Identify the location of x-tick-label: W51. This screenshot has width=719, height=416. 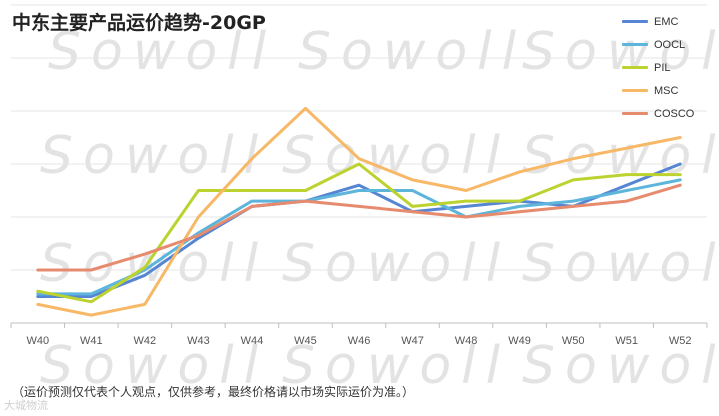
(626, 341).